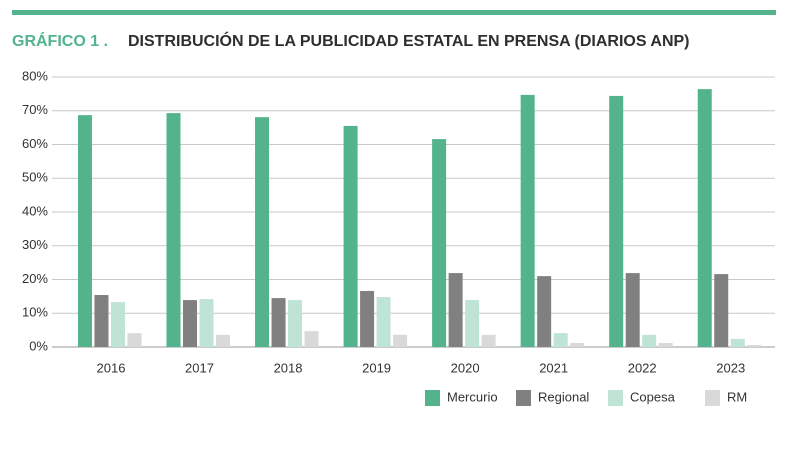  What do you see at coordinates (376, 367) in the screenshot?
I see `x-tick-label: 2019` at bounding box center [376, 367].